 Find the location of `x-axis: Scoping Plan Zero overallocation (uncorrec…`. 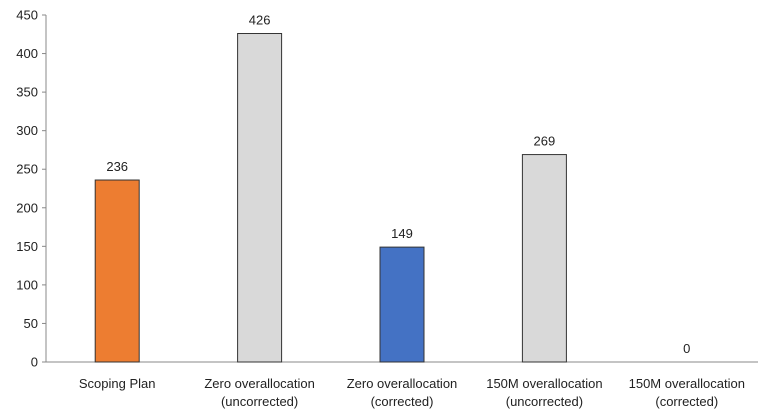

x-axis: Scoping Plan Zero overallocation (uncorrec… is located at coordinates (402, 385).